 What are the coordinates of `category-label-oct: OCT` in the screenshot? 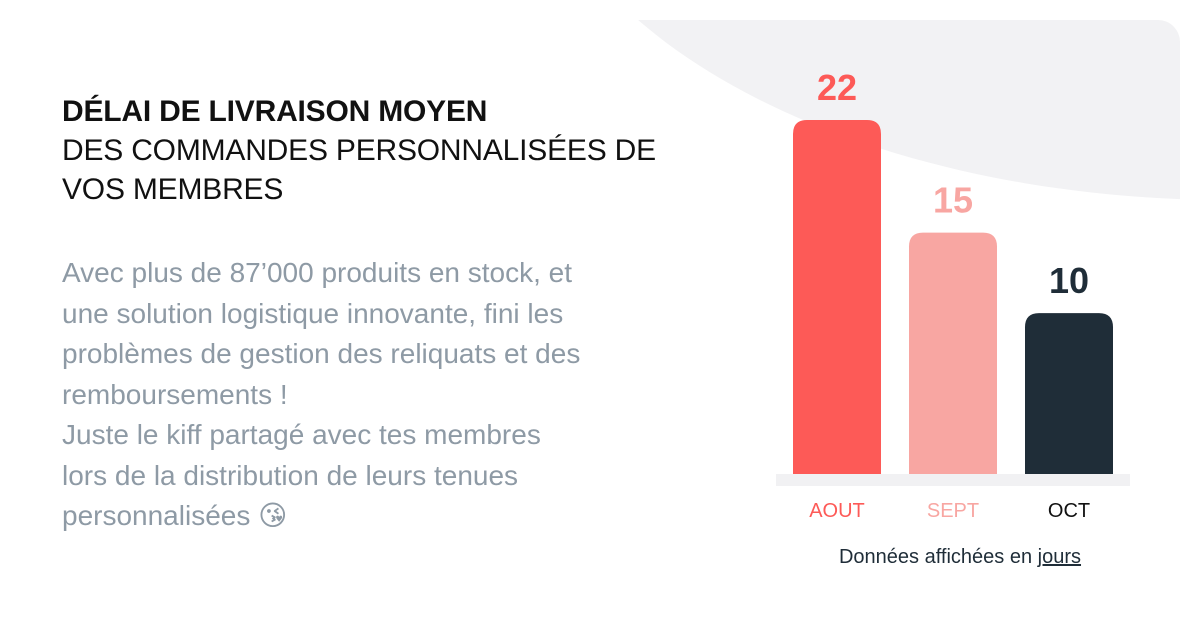 It's located at (1069, 511).